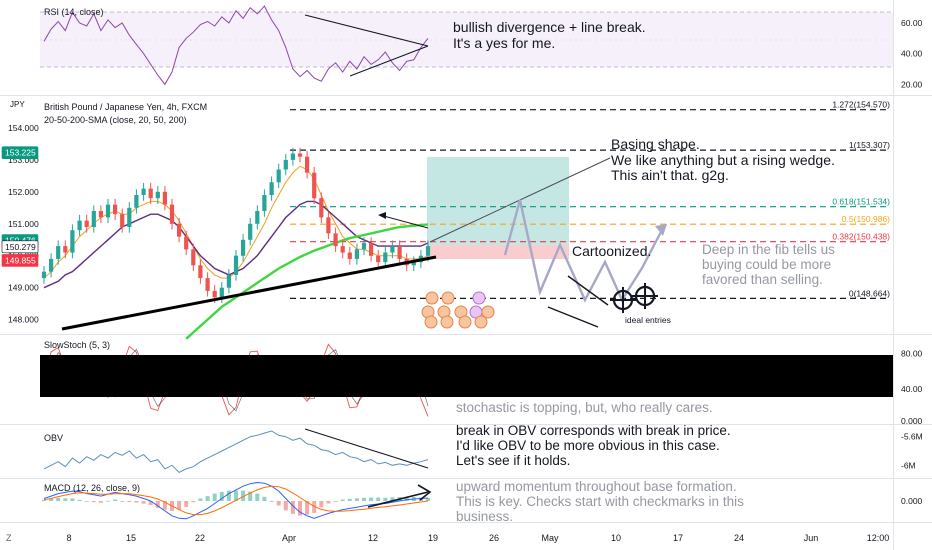 This screenshot has width=932, height=550. I want to click on time-tick-label: May, so click(550, 538).